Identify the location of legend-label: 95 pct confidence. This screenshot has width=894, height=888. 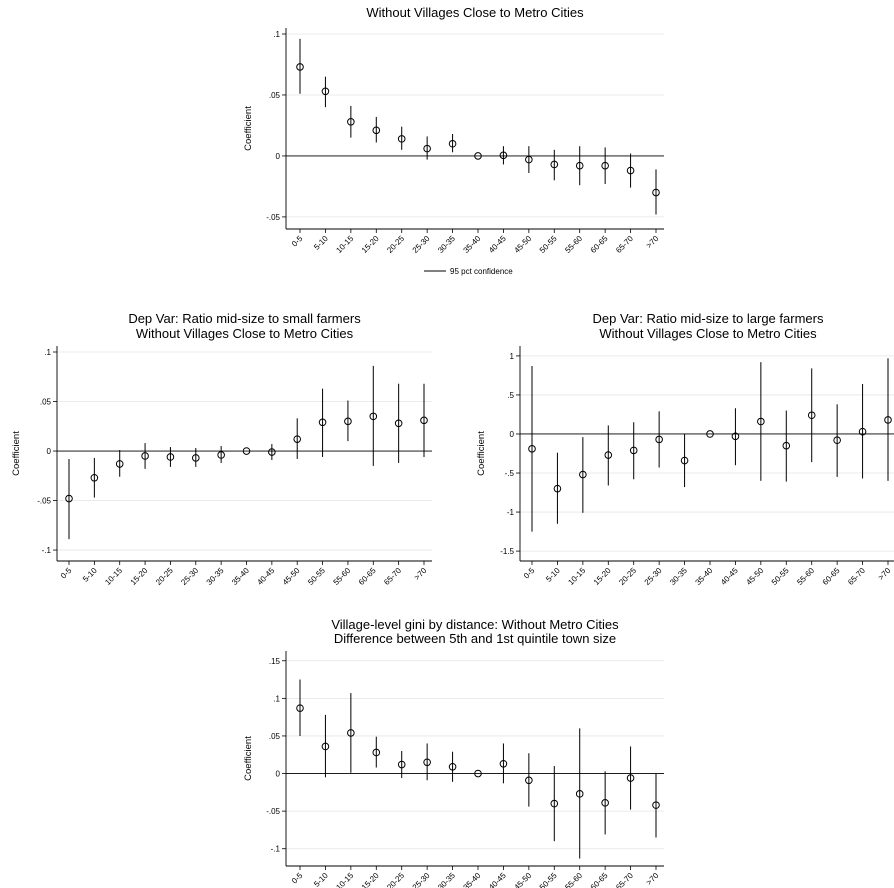
(481, 271).